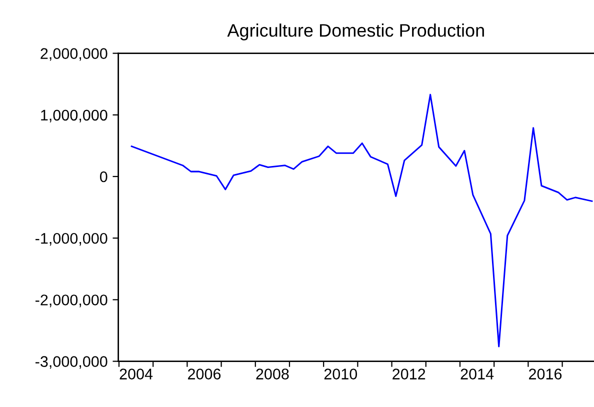 This screenshot has width=594, height=407. I want to click on y-tick-label: 1,000,000, so click(74, 116).